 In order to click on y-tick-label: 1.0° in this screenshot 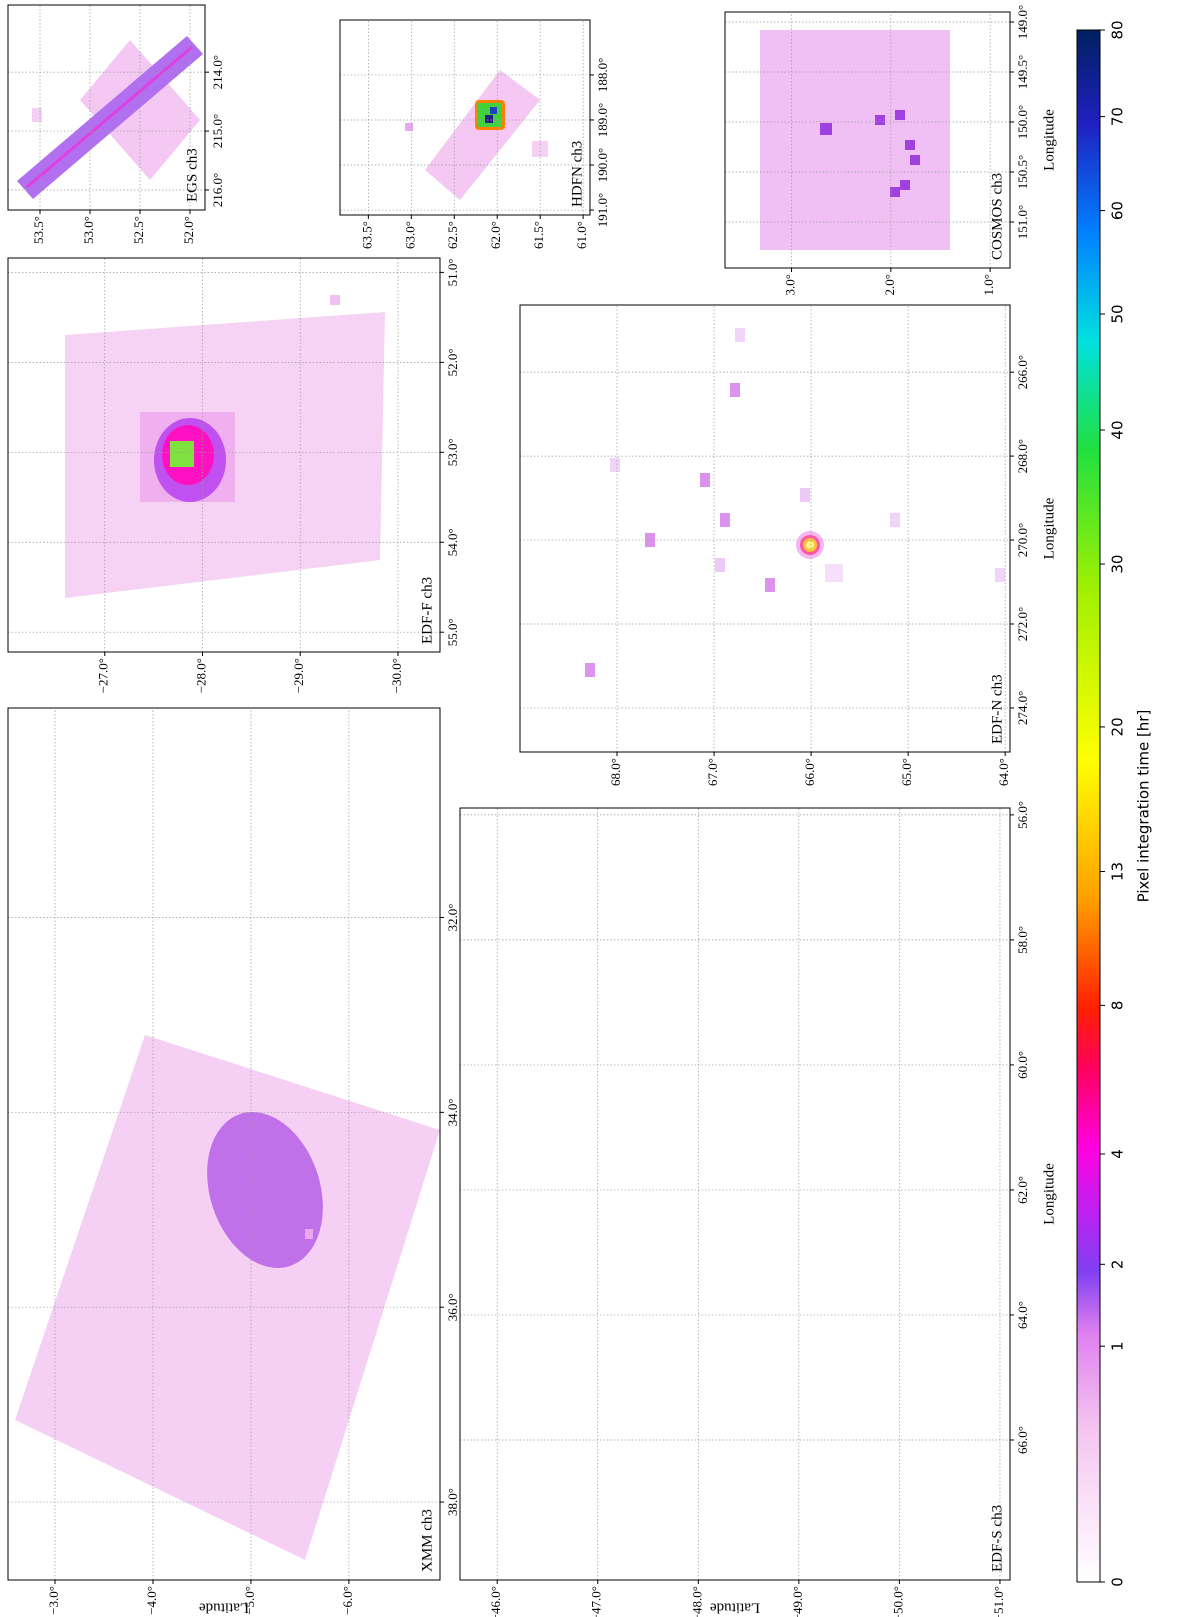, I will do `click(988, 284)`.